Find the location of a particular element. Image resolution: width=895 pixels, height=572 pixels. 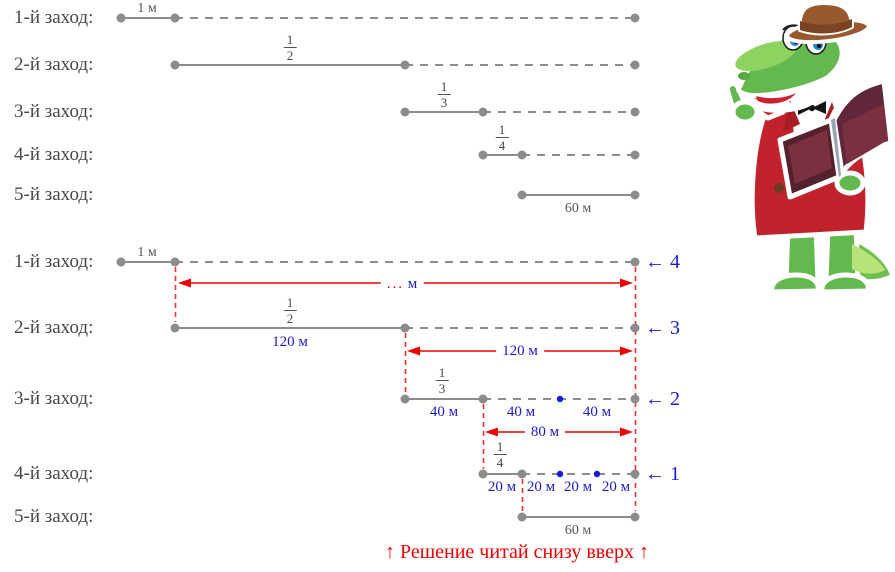

bottom-row-3-part-label-2: 40 м is located at coordinates (521, 412).